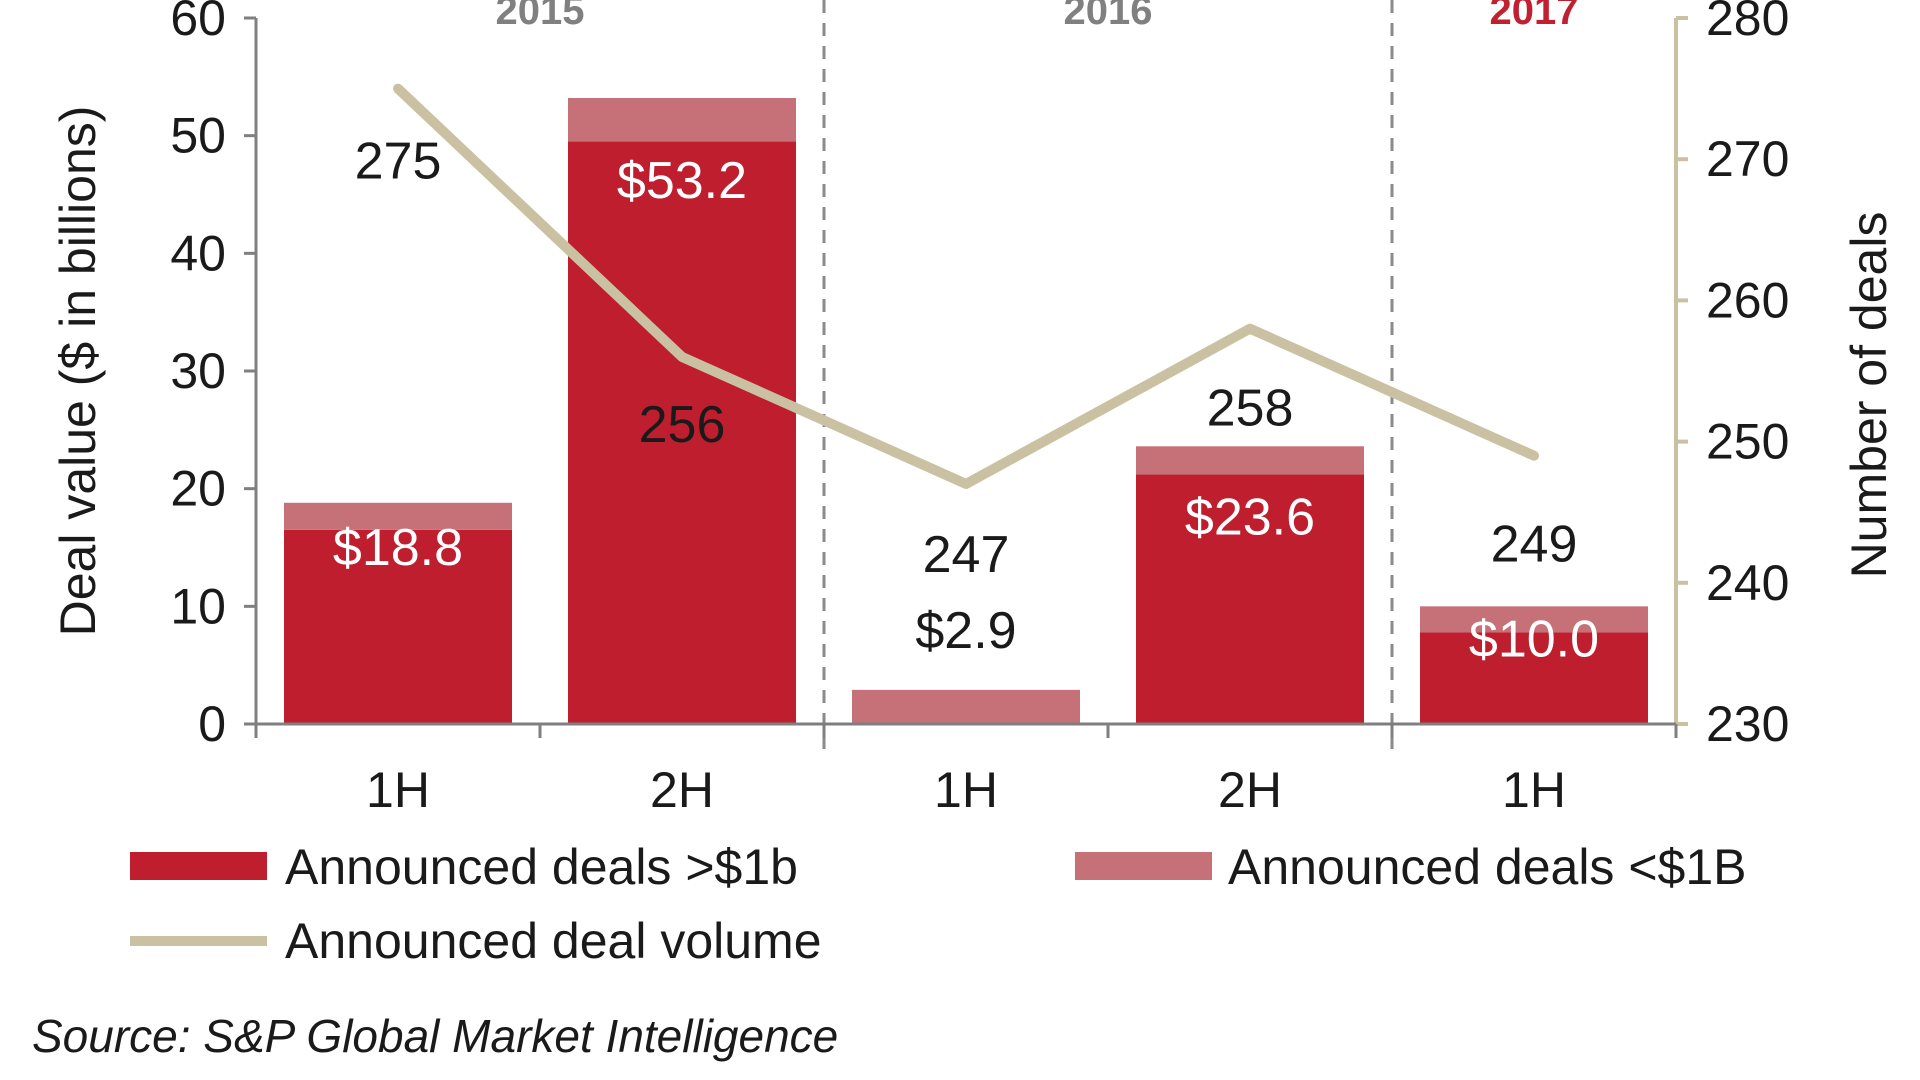  What do you see at coordinates (435, 1036) in the screenshot?
I see `source-note: Source: S&P Global Market Intelligence` at bounding box center [435, 1036].